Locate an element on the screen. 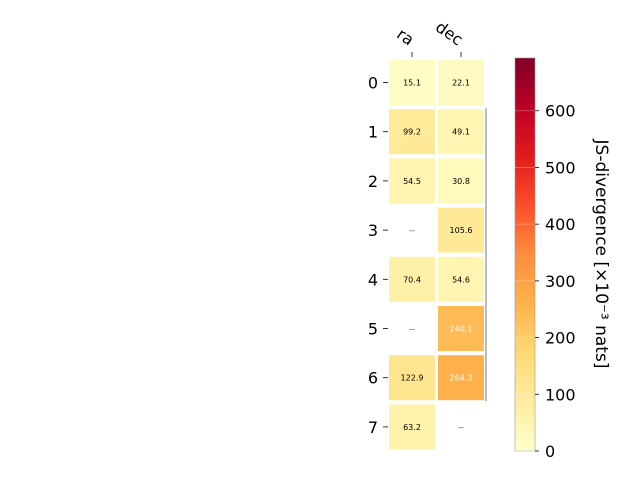 This screenshot has height=480, width=640. heatmap-cell-5-dec is located at coordinates (461, 328).